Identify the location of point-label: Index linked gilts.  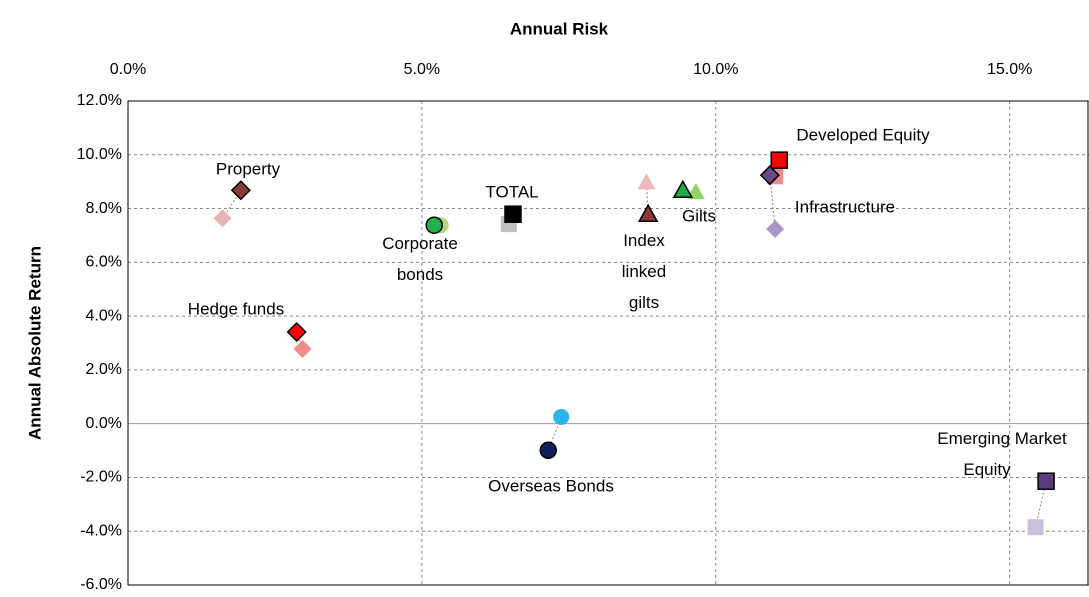
(644, 271).